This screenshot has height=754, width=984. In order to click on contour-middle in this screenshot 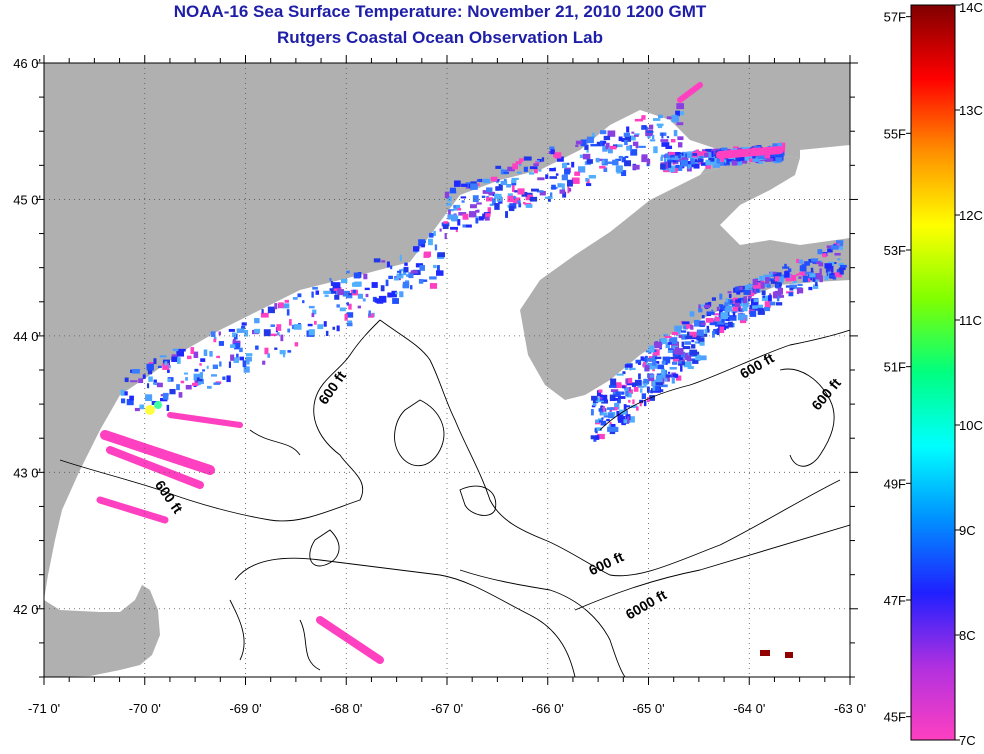, I will do `click(294, 498)`.